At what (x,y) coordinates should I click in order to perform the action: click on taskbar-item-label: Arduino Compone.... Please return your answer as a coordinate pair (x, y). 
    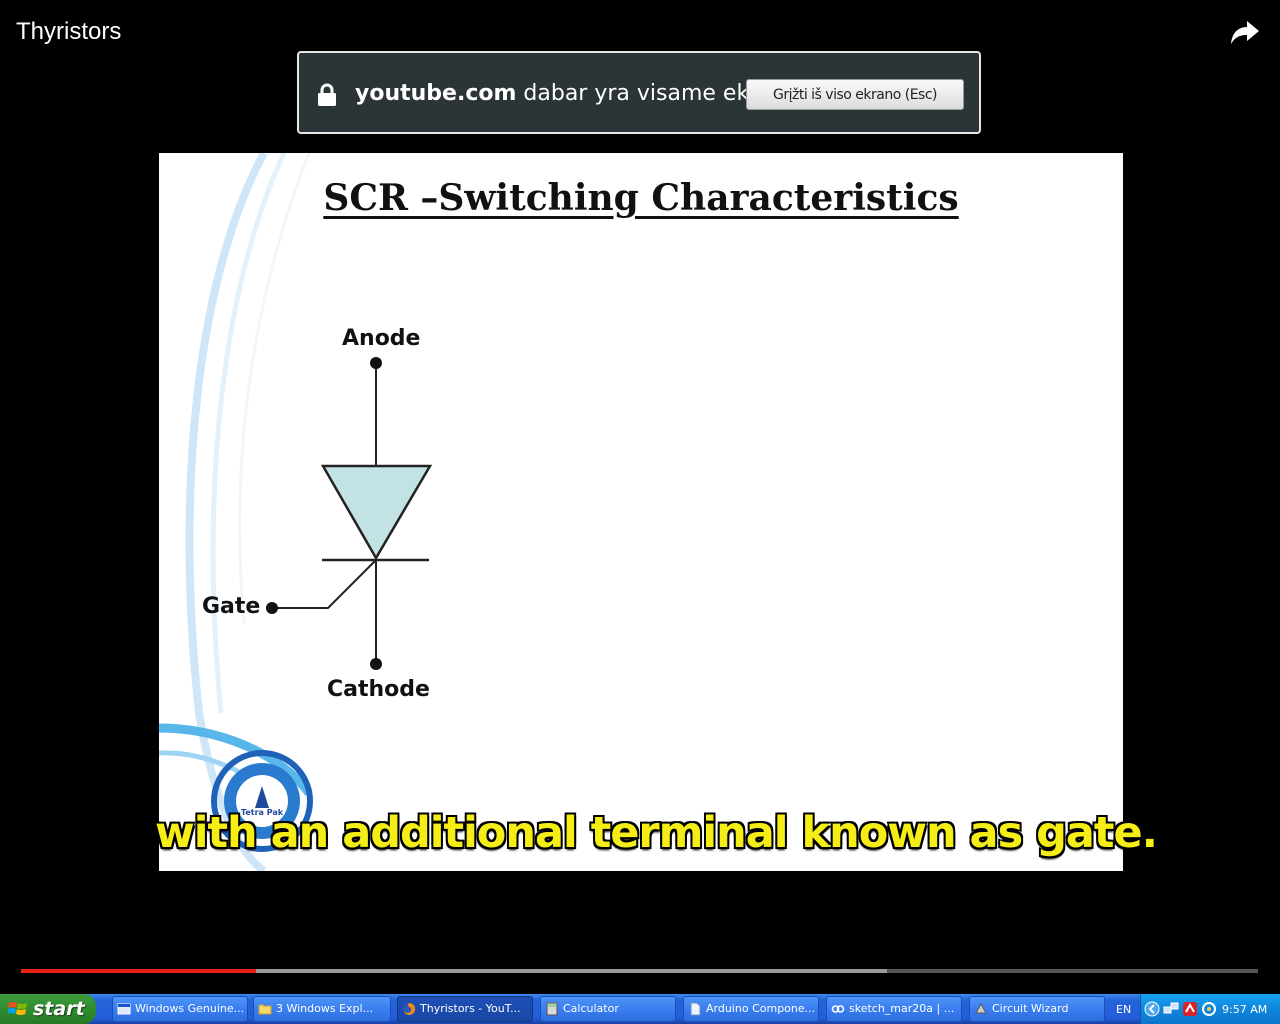
    Looking at the image, I should click on (761, 1008).